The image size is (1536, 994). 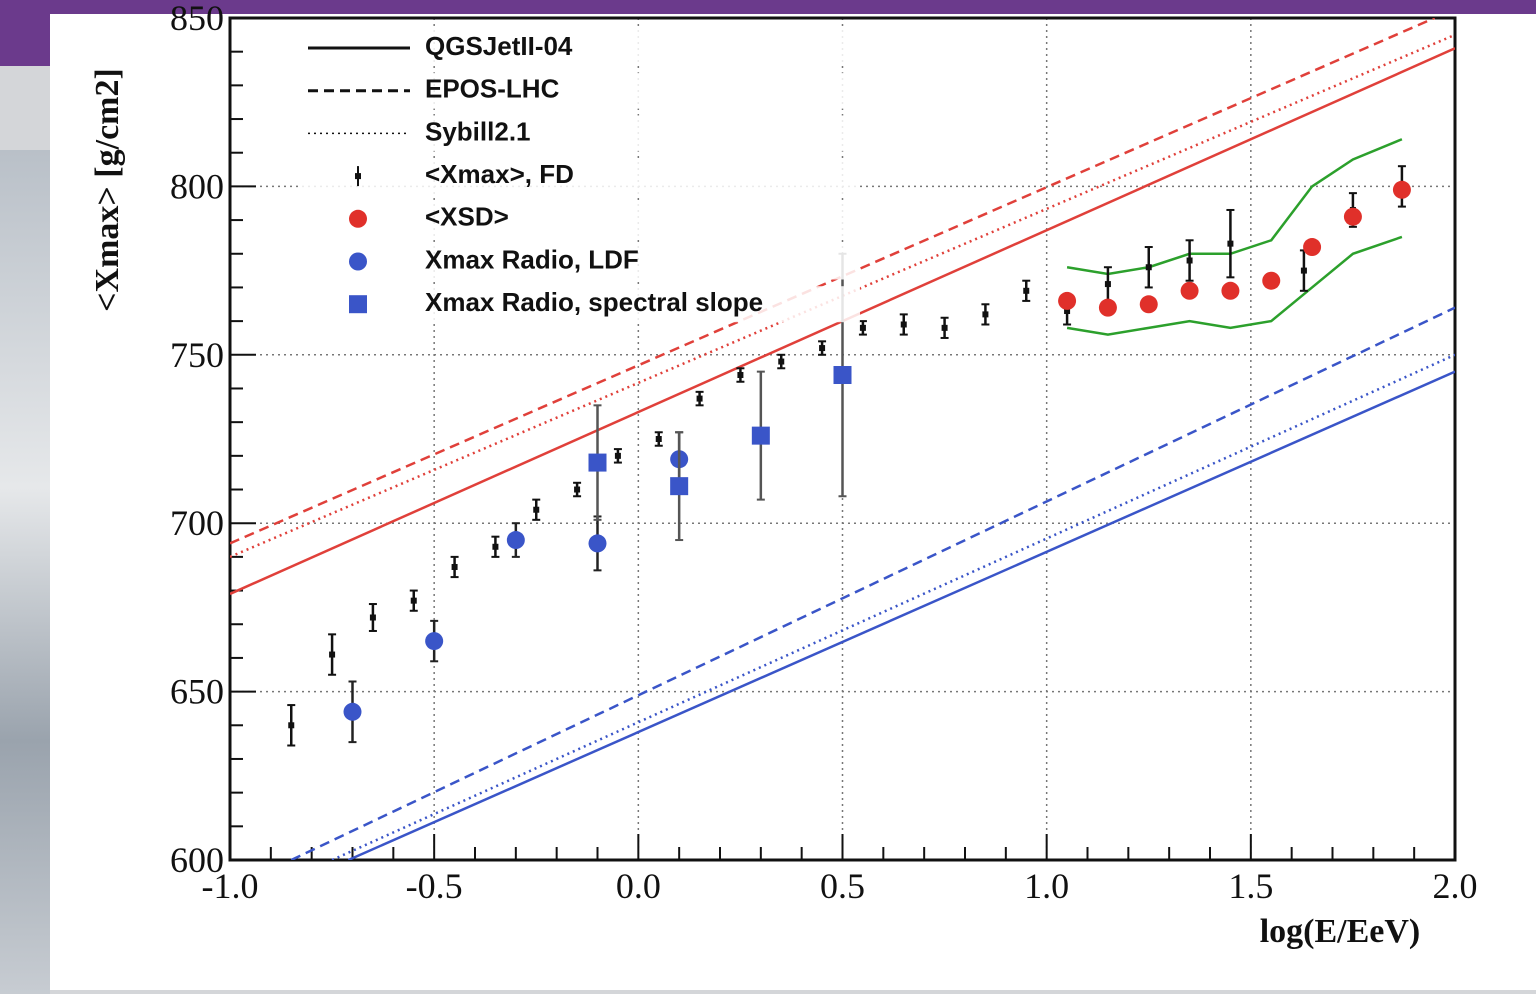 I want to click on legend-label: Sybill2.1, so click(x=478, y=131).